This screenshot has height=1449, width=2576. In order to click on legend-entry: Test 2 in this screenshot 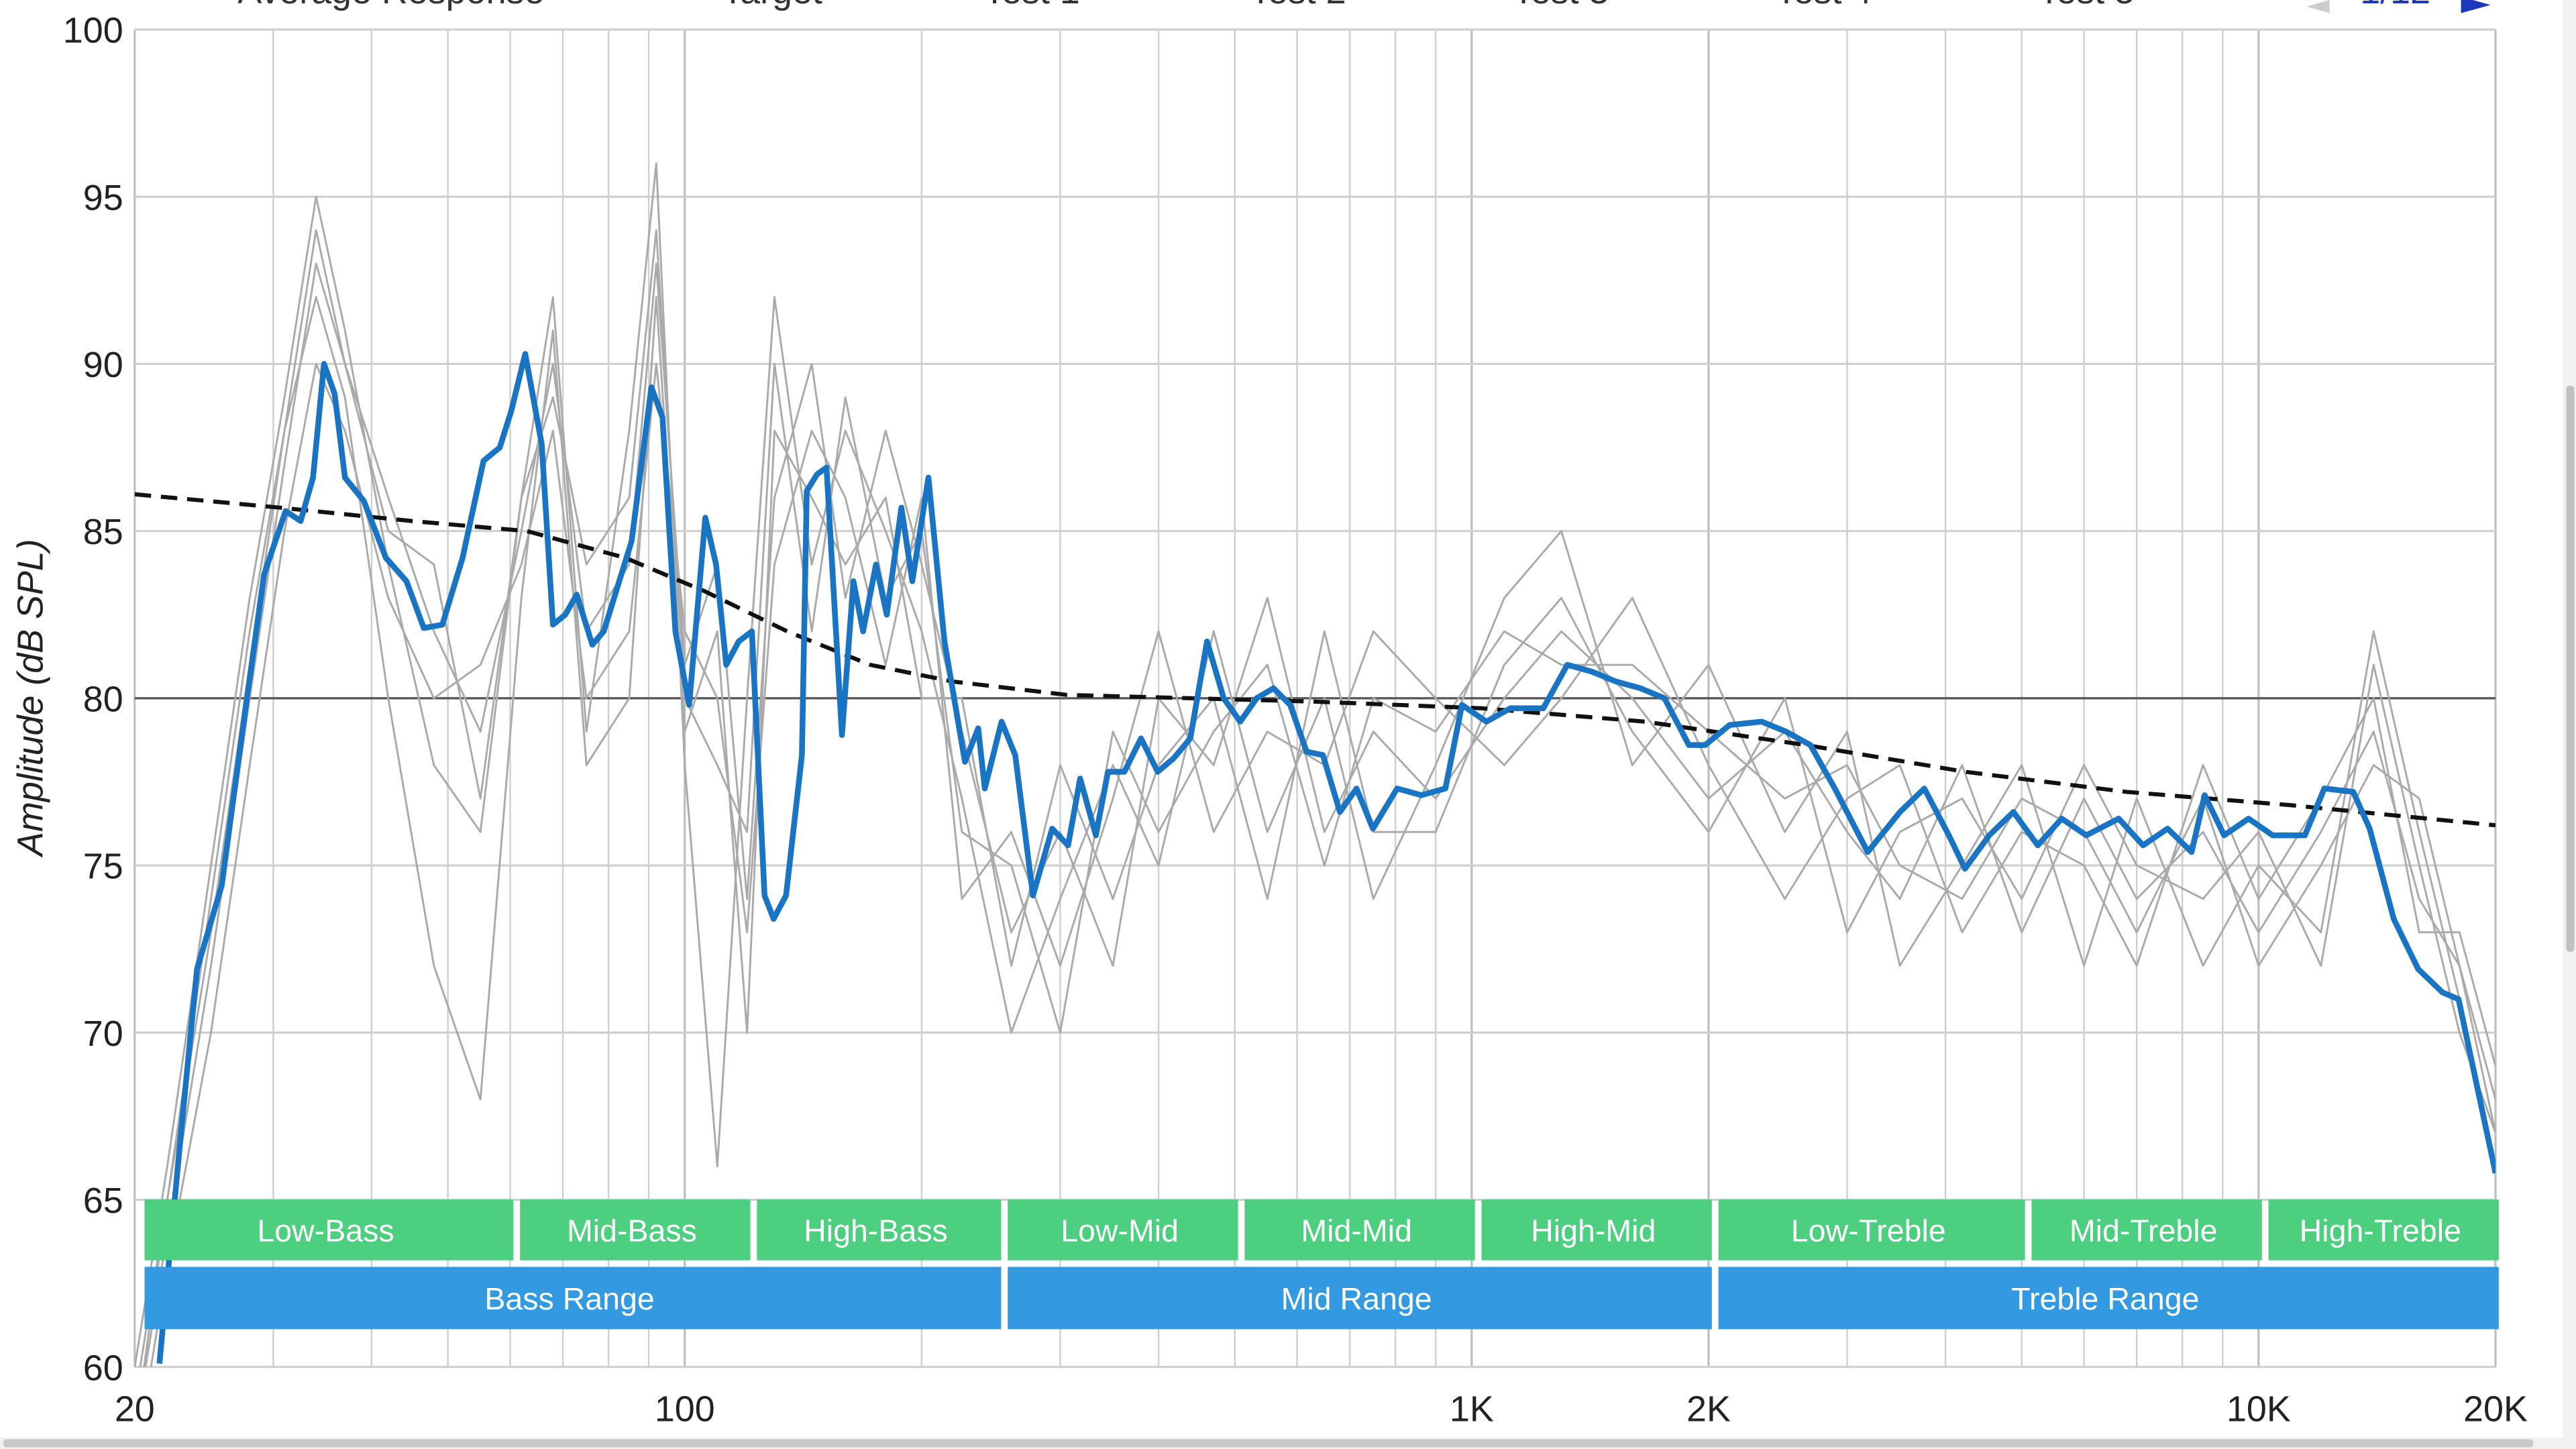, I will do `click(1298, 5)`.